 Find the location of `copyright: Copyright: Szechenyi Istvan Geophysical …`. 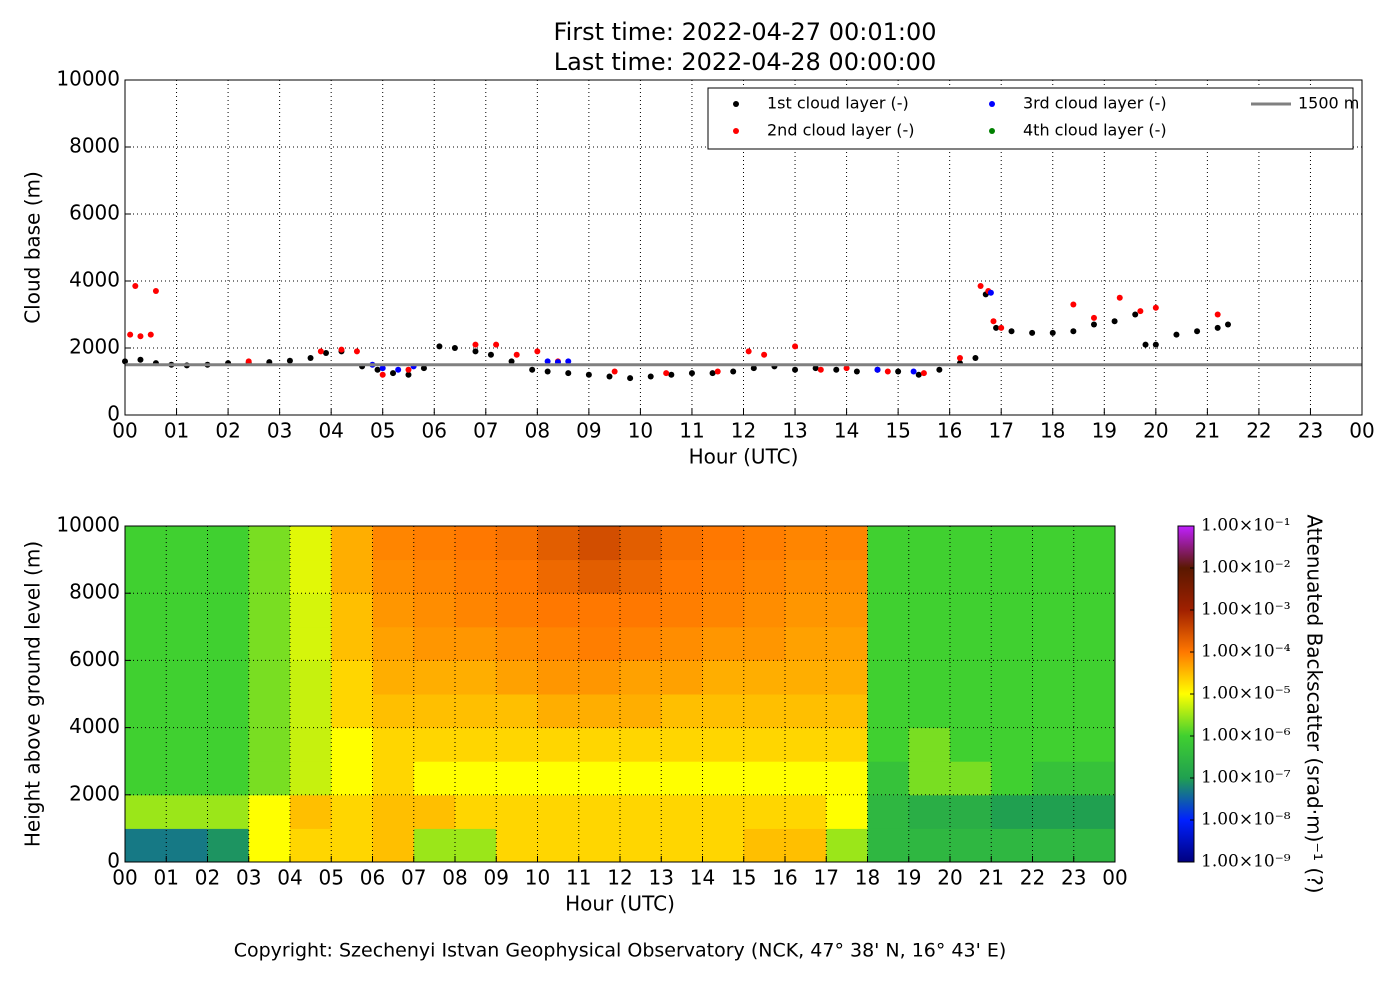

copyright: Copyright: Szechenyi Istvan Geophysical … is located at coordinates (620, 951).